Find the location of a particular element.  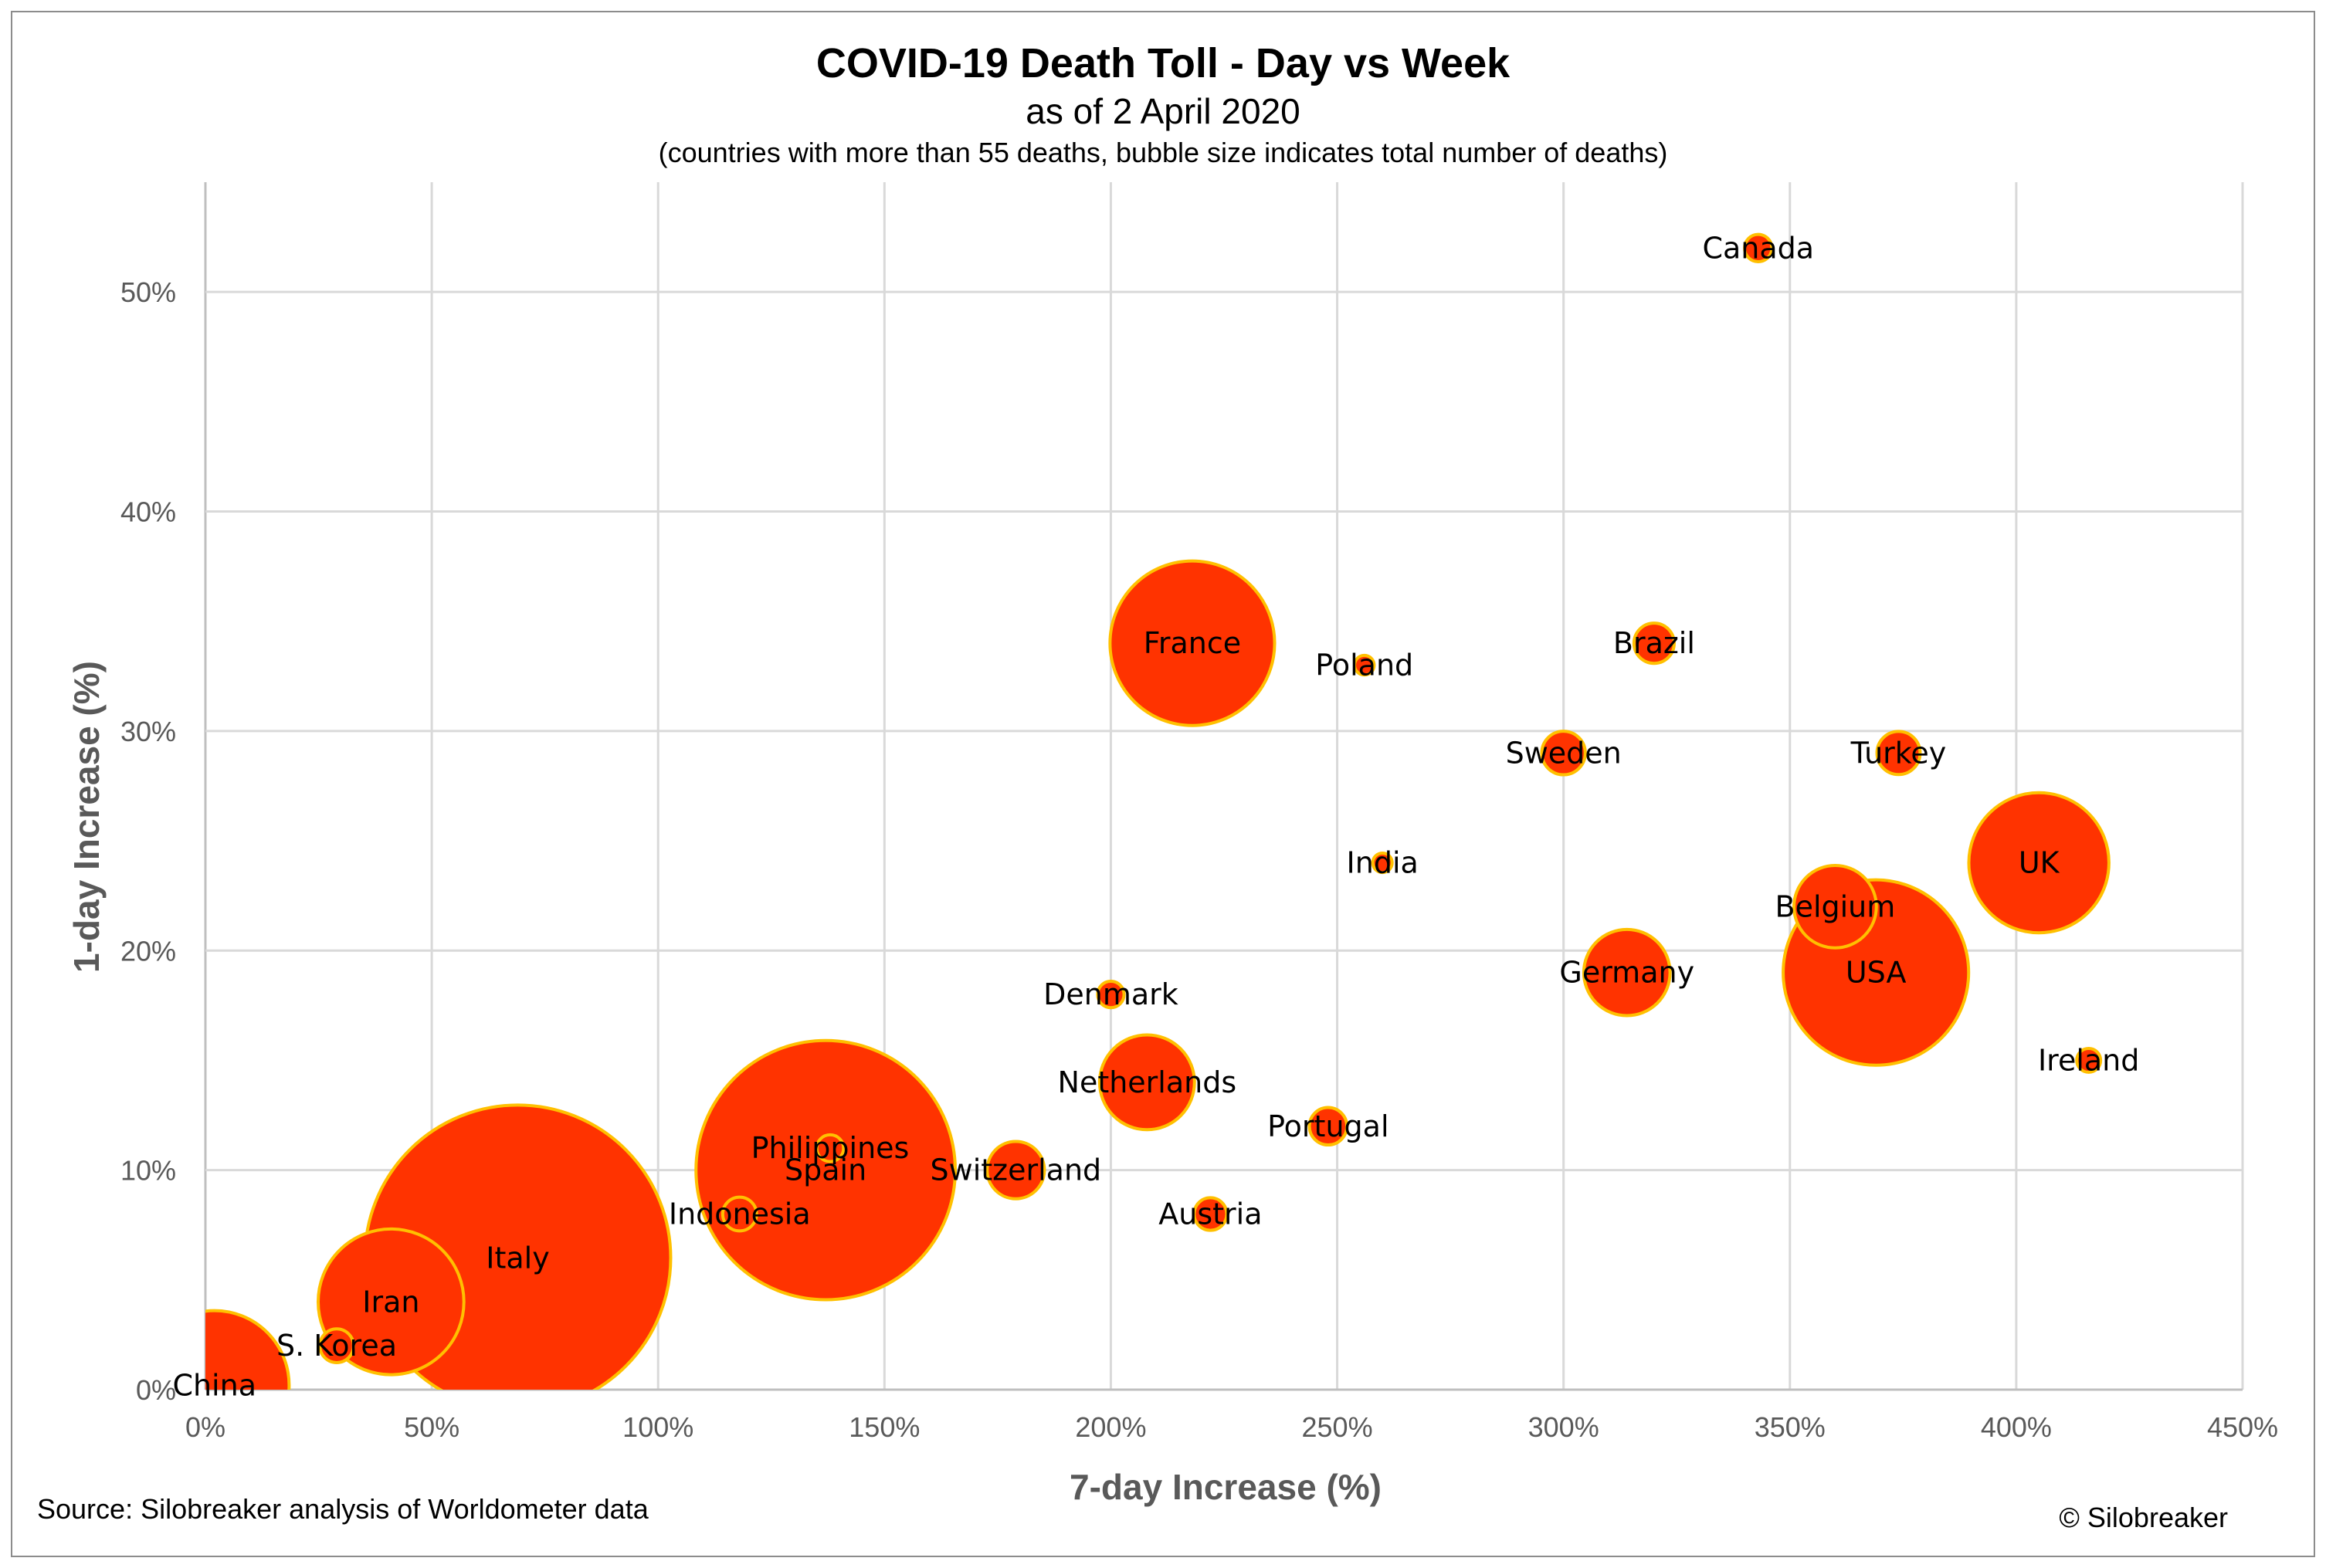

x-tick-label: 350% is located at coordinates (1791, 1427).